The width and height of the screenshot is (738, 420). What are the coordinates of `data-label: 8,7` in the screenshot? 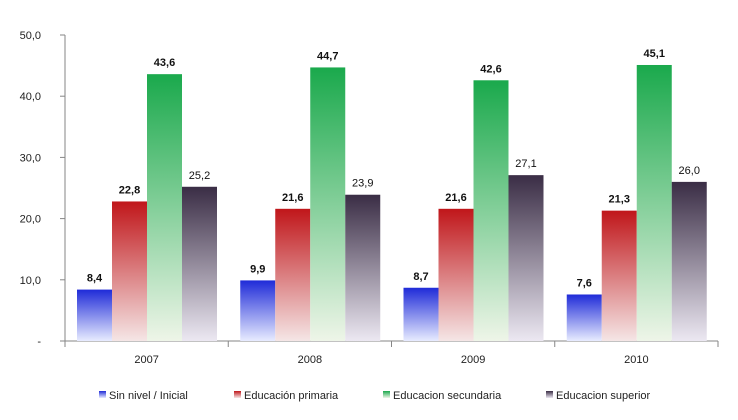 It's located at (420, 277).